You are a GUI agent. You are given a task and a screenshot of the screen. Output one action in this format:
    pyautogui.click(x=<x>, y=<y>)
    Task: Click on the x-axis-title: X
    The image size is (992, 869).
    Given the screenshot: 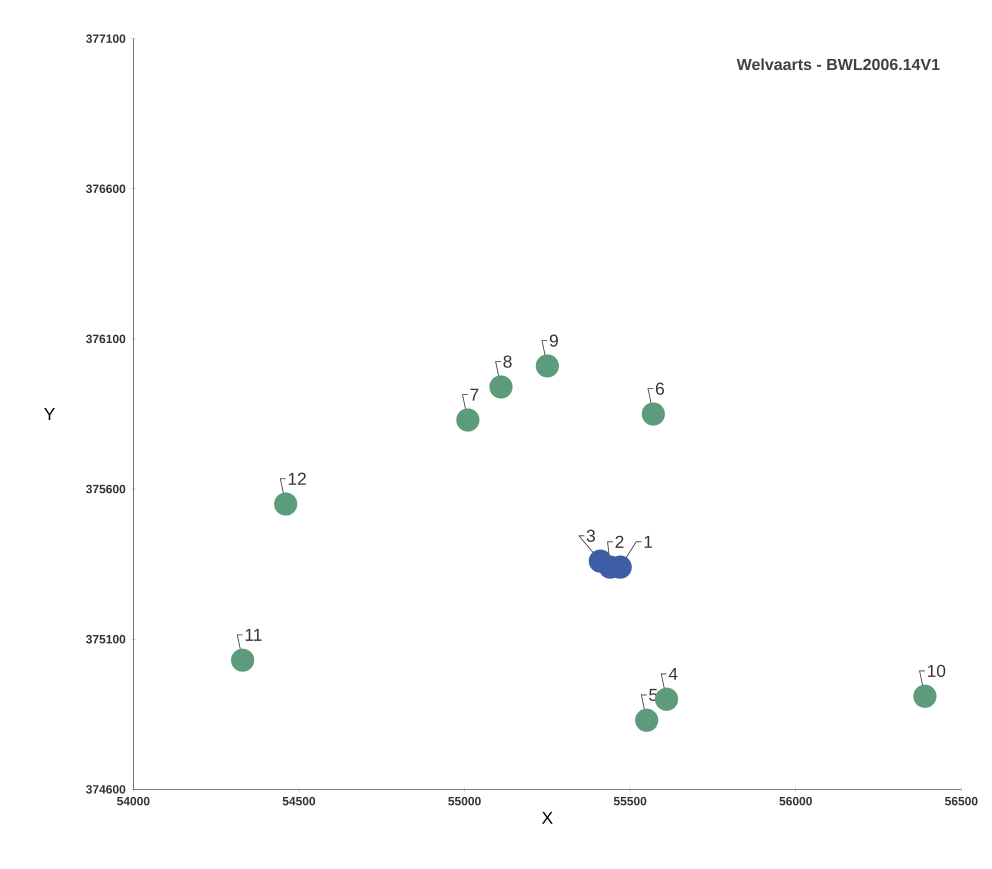 What is the action you would take?
    pyautogui.click(x=547, y=818)
    